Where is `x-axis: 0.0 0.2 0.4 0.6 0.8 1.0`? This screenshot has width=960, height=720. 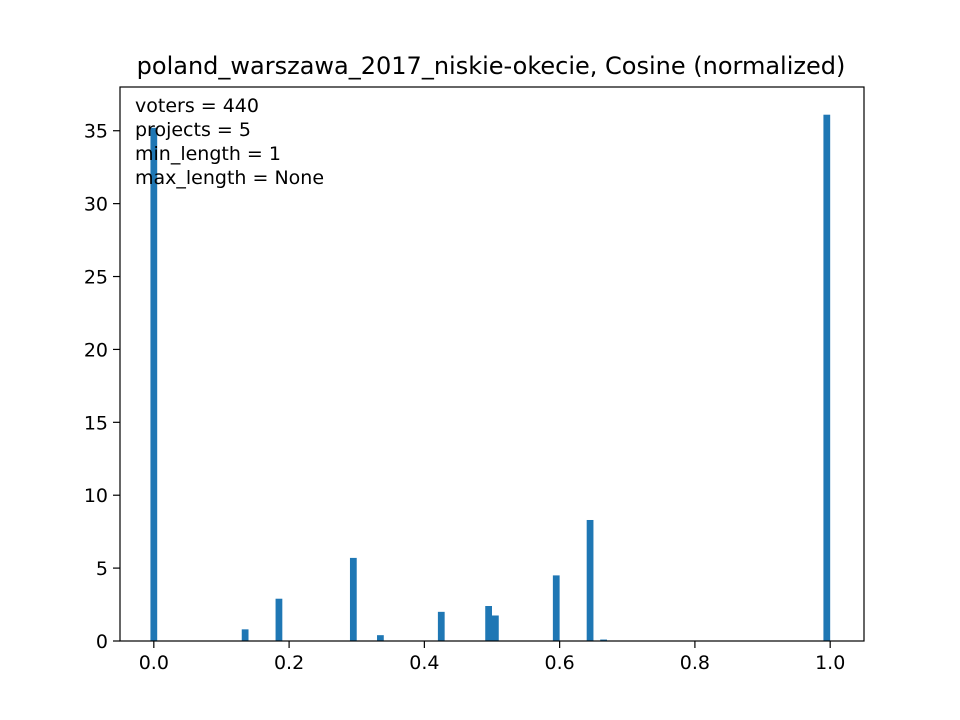
x-axis: 0.0 0.2 0.4 0.6 0.8 1.0 is located at coordinates (492, 657).